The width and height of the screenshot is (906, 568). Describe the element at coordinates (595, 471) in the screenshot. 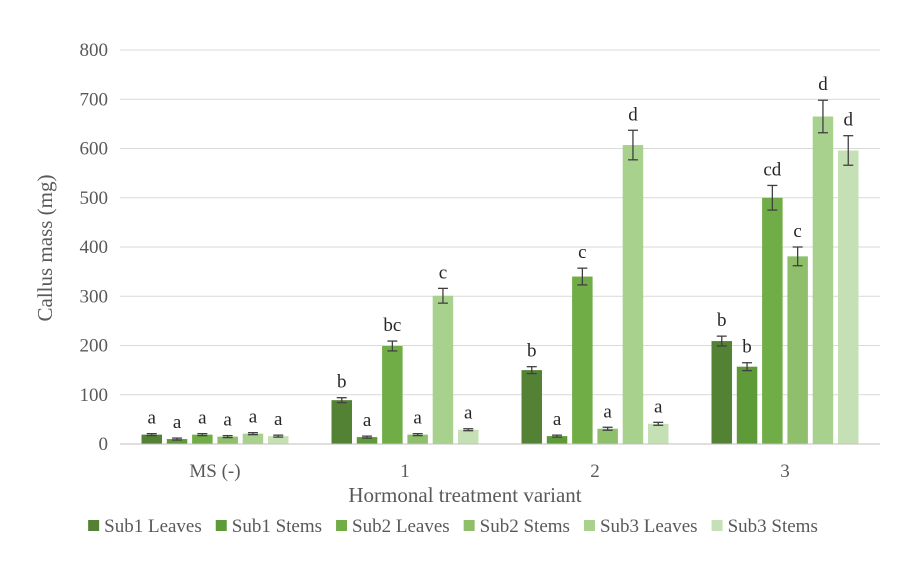

I see `x-tick-label: 2` at that location.